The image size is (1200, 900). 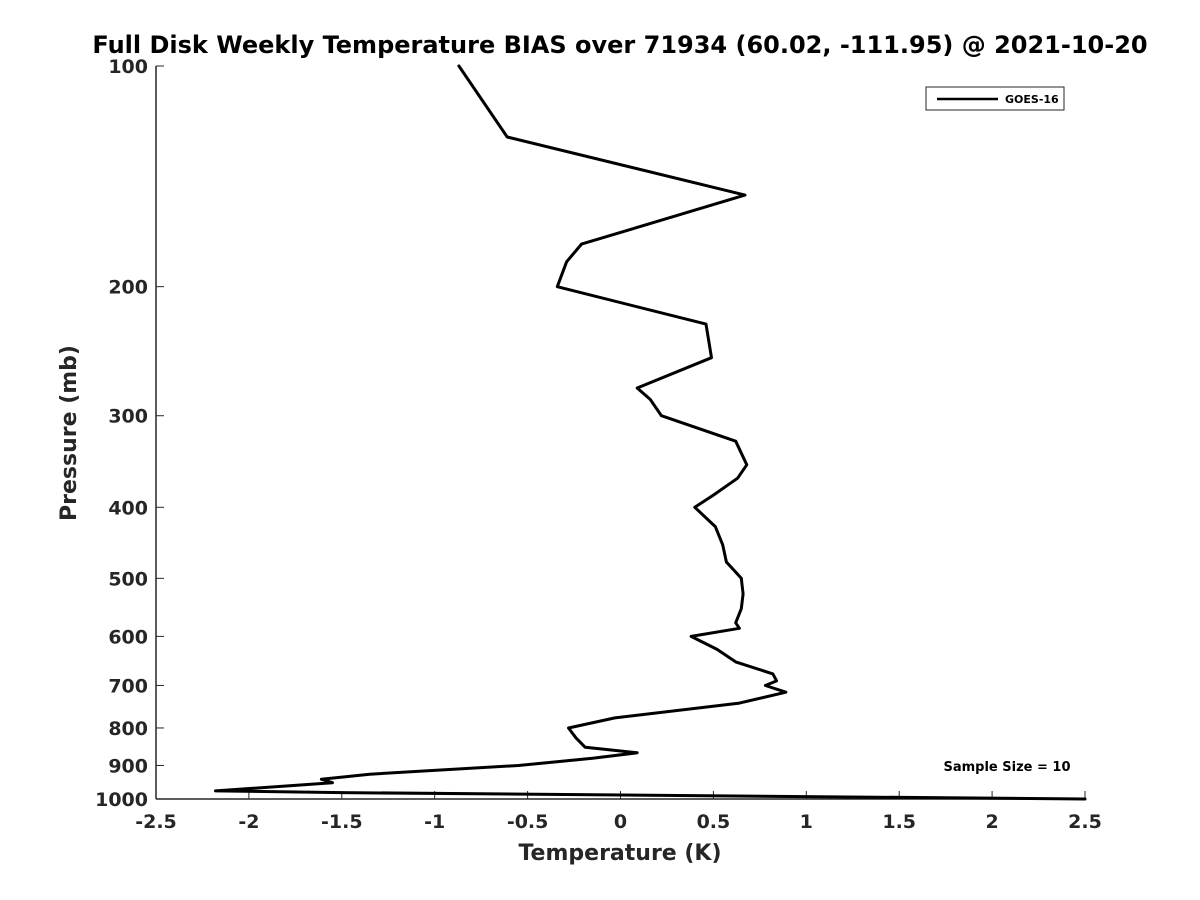 I want to click on y-axis-label: Pressure (mb), so click(x=69, y=433).